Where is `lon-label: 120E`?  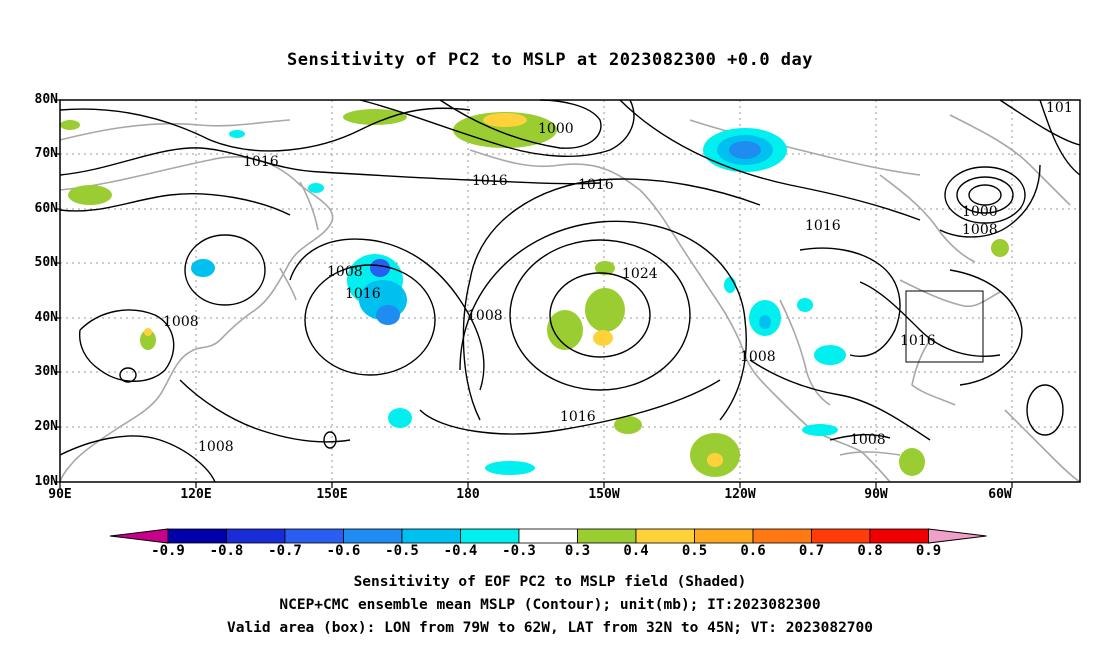
lon-label: 120E is located at coordinates (196, 494).